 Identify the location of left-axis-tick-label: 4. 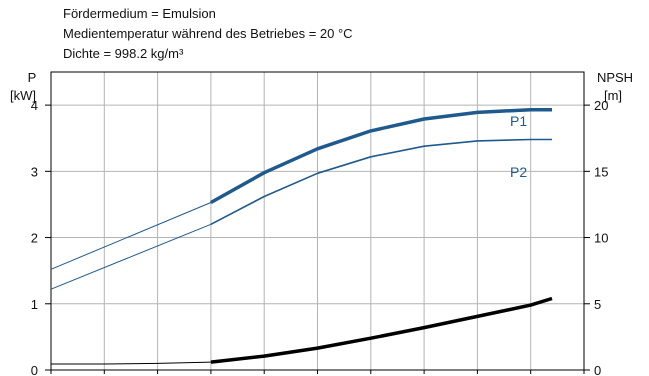
(34, 105).